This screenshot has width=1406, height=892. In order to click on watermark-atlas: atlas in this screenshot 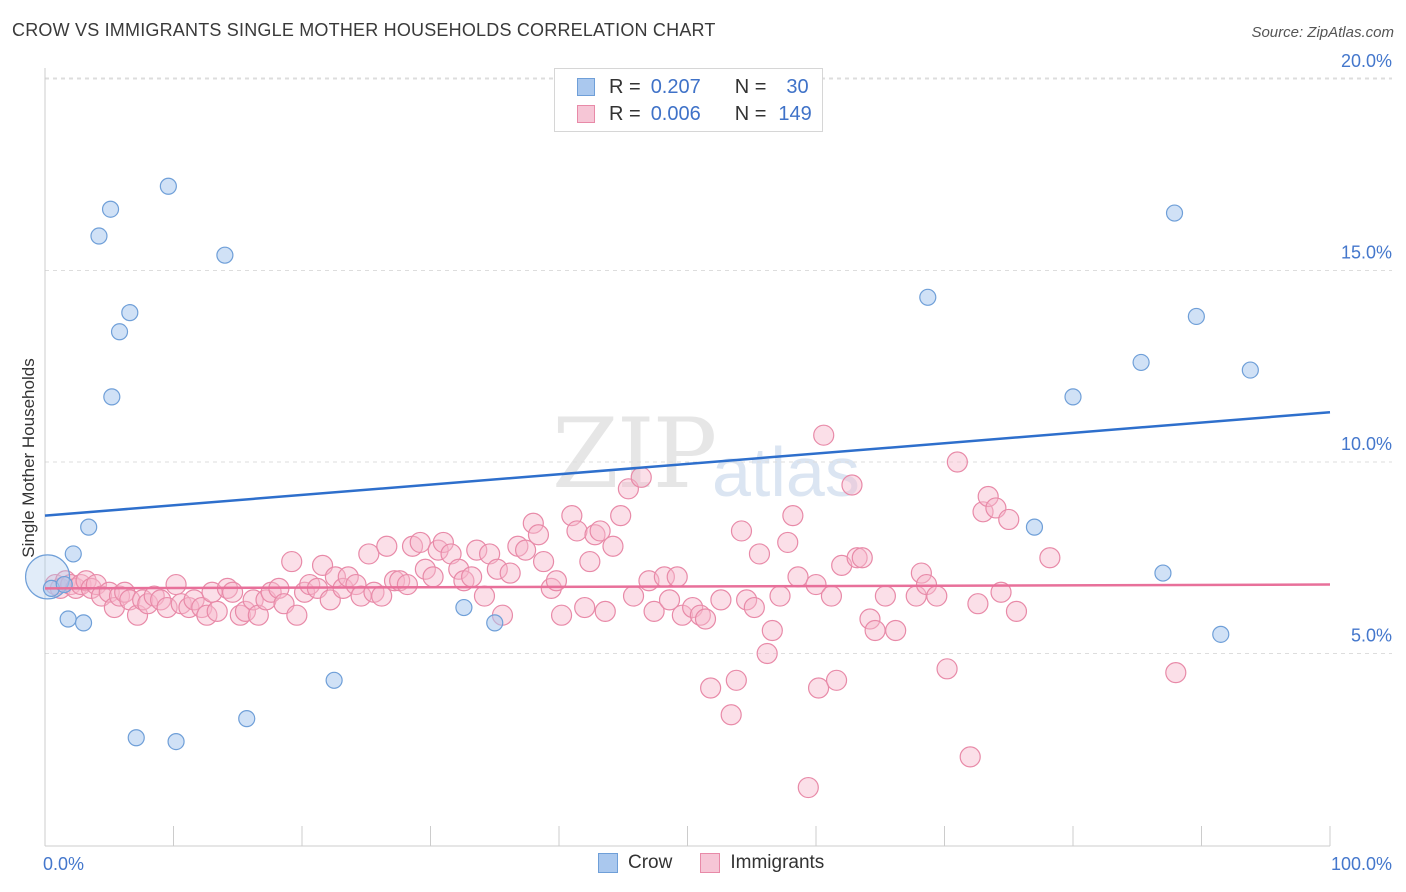, I will do `click(786, 472)`.